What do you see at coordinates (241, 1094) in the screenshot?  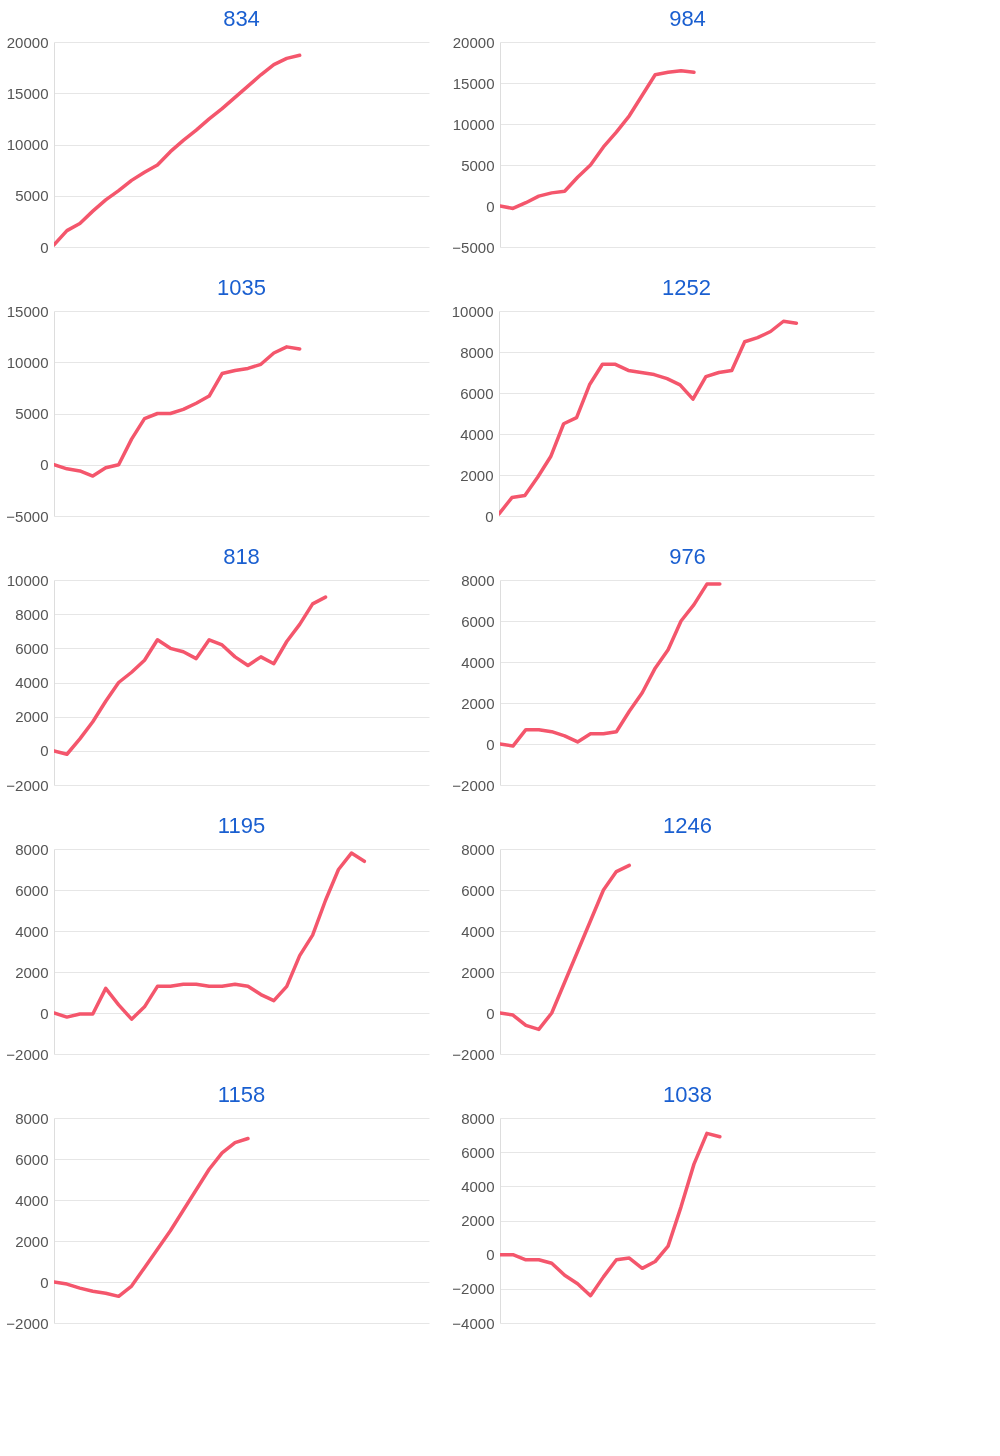 I see `chart-title: 1158` at bounding box center [241, 1094].